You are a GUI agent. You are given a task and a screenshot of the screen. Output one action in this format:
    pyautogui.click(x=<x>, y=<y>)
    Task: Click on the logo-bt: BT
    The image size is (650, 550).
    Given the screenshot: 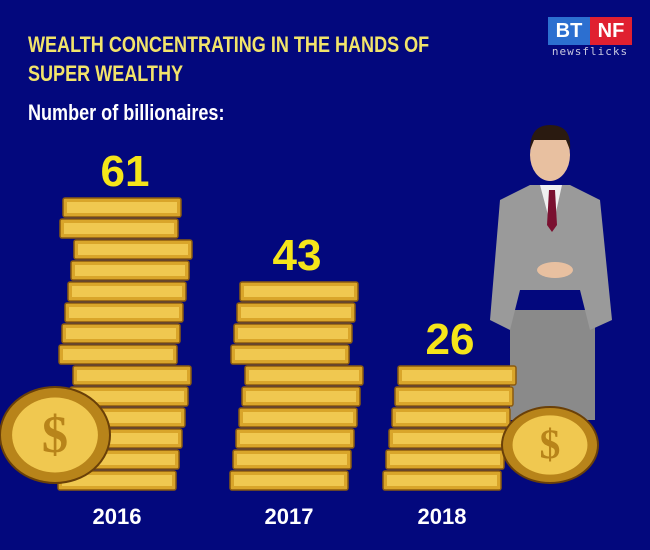 What is the action you would take?
    pyautogui.click(x=569, y=31)
    